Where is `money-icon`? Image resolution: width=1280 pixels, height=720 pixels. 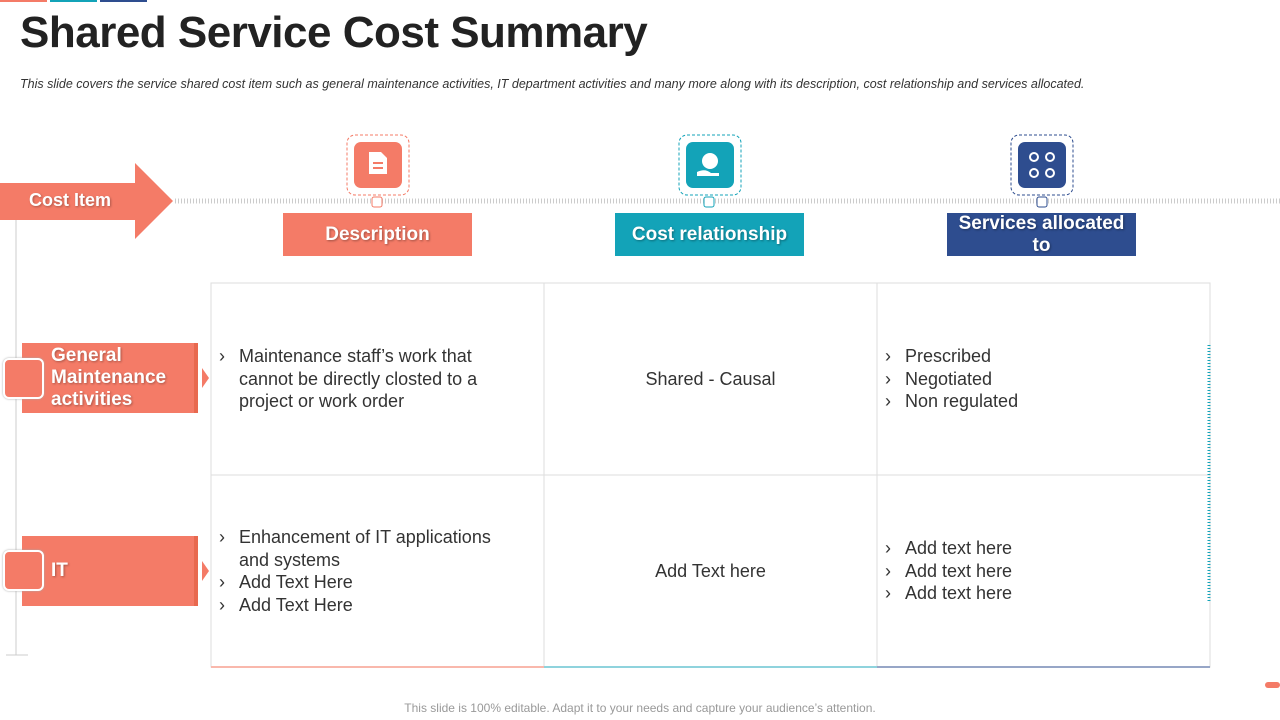 money-icon is located at coordinates (710, 161).